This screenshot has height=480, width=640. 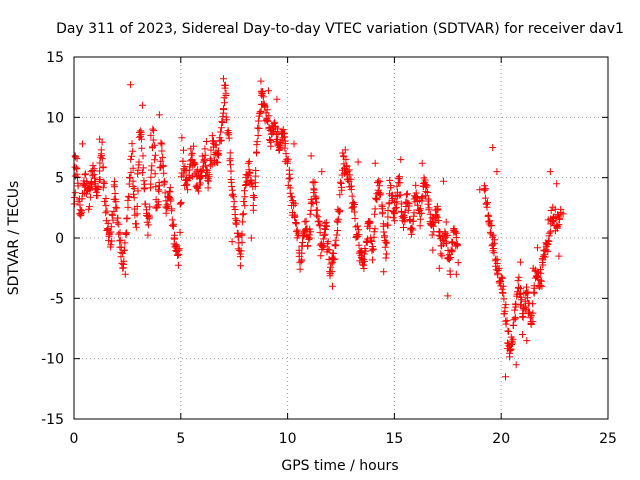 What do you see at coordinates (52, 360) in the screenshot?
I see `y-tick-label: -10` at bounding box center [52, 360].